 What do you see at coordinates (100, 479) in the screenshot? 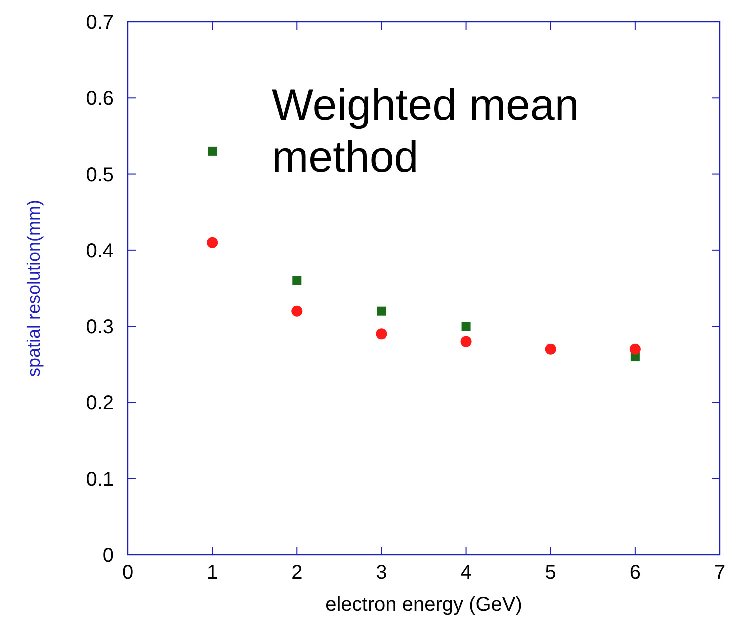
I see `y-tick-label: 0.1` at bounding box center [100, 479].